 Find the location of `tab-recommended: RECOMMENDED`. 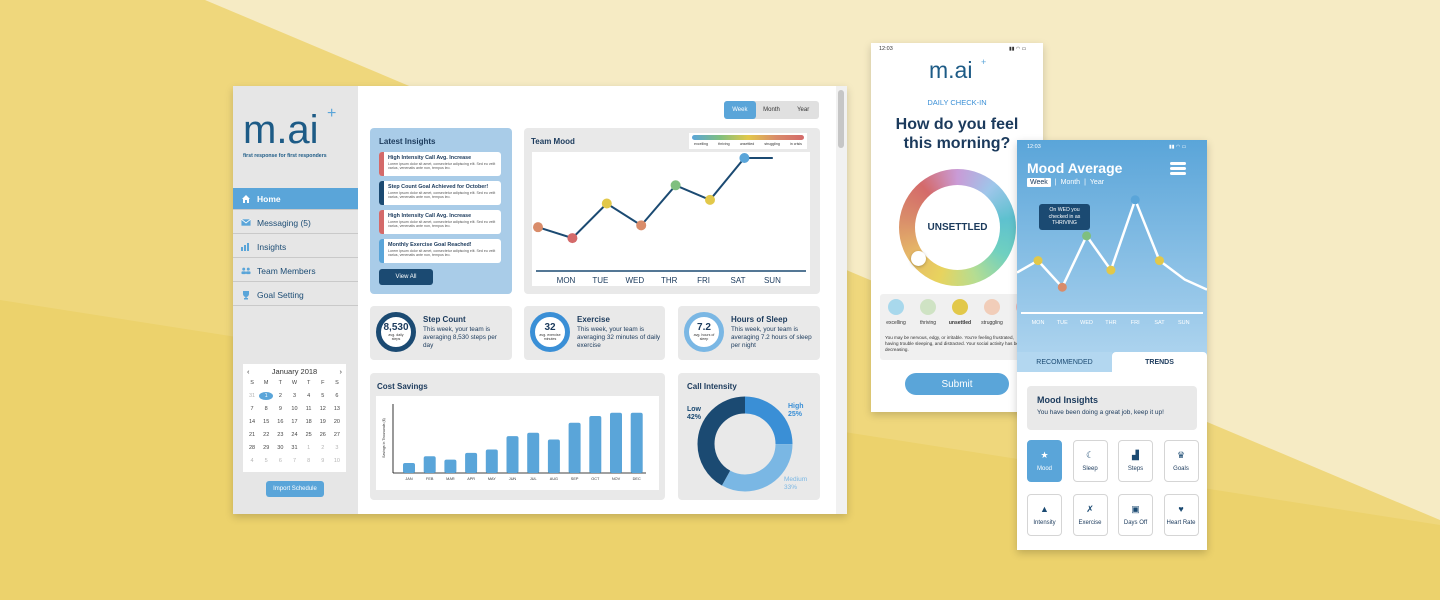

tab-recommended: RECOMMENDED is located at coordinates (1064, 362).